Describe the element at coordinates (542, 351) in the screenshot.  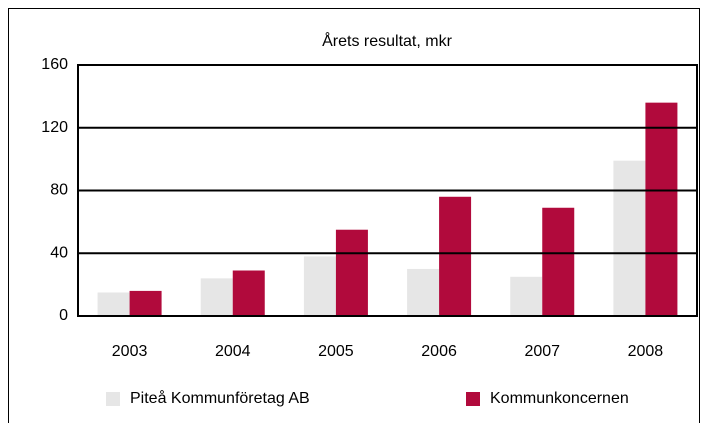
I see `x-tick-label: 2007` at that location.